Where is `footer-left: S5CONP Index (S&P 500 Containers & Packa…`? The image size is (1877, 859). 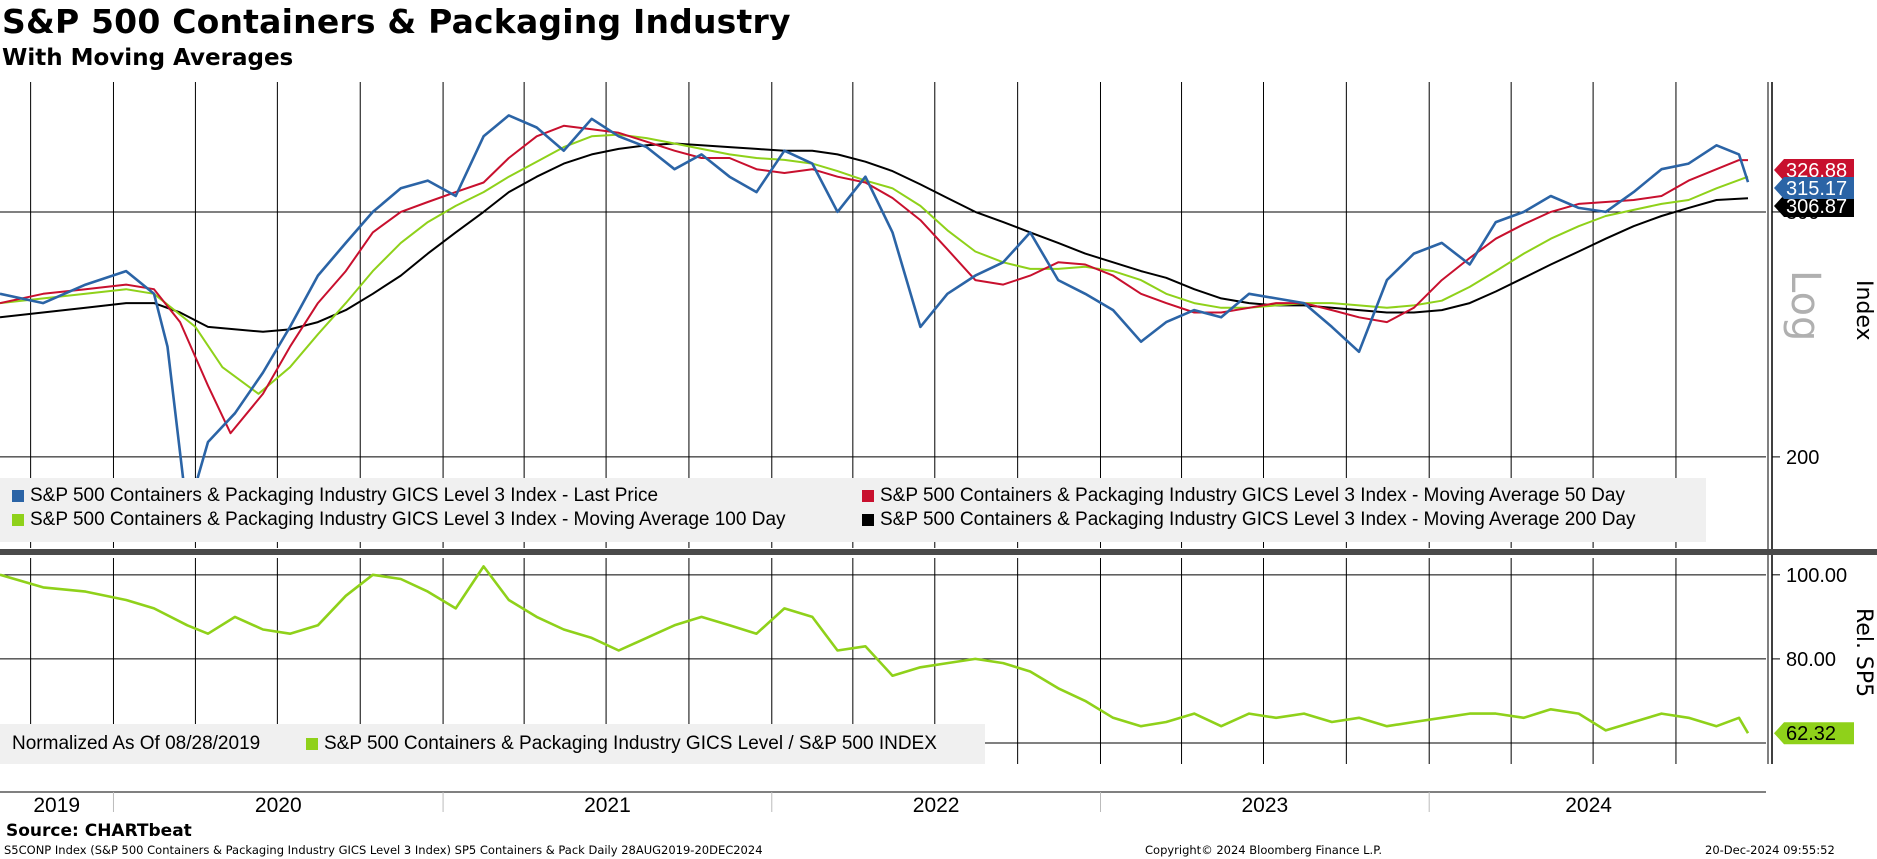
footer-left: S5CONP Index (S&P 500 Containers & Packa… is located at coordinates (383, 850).